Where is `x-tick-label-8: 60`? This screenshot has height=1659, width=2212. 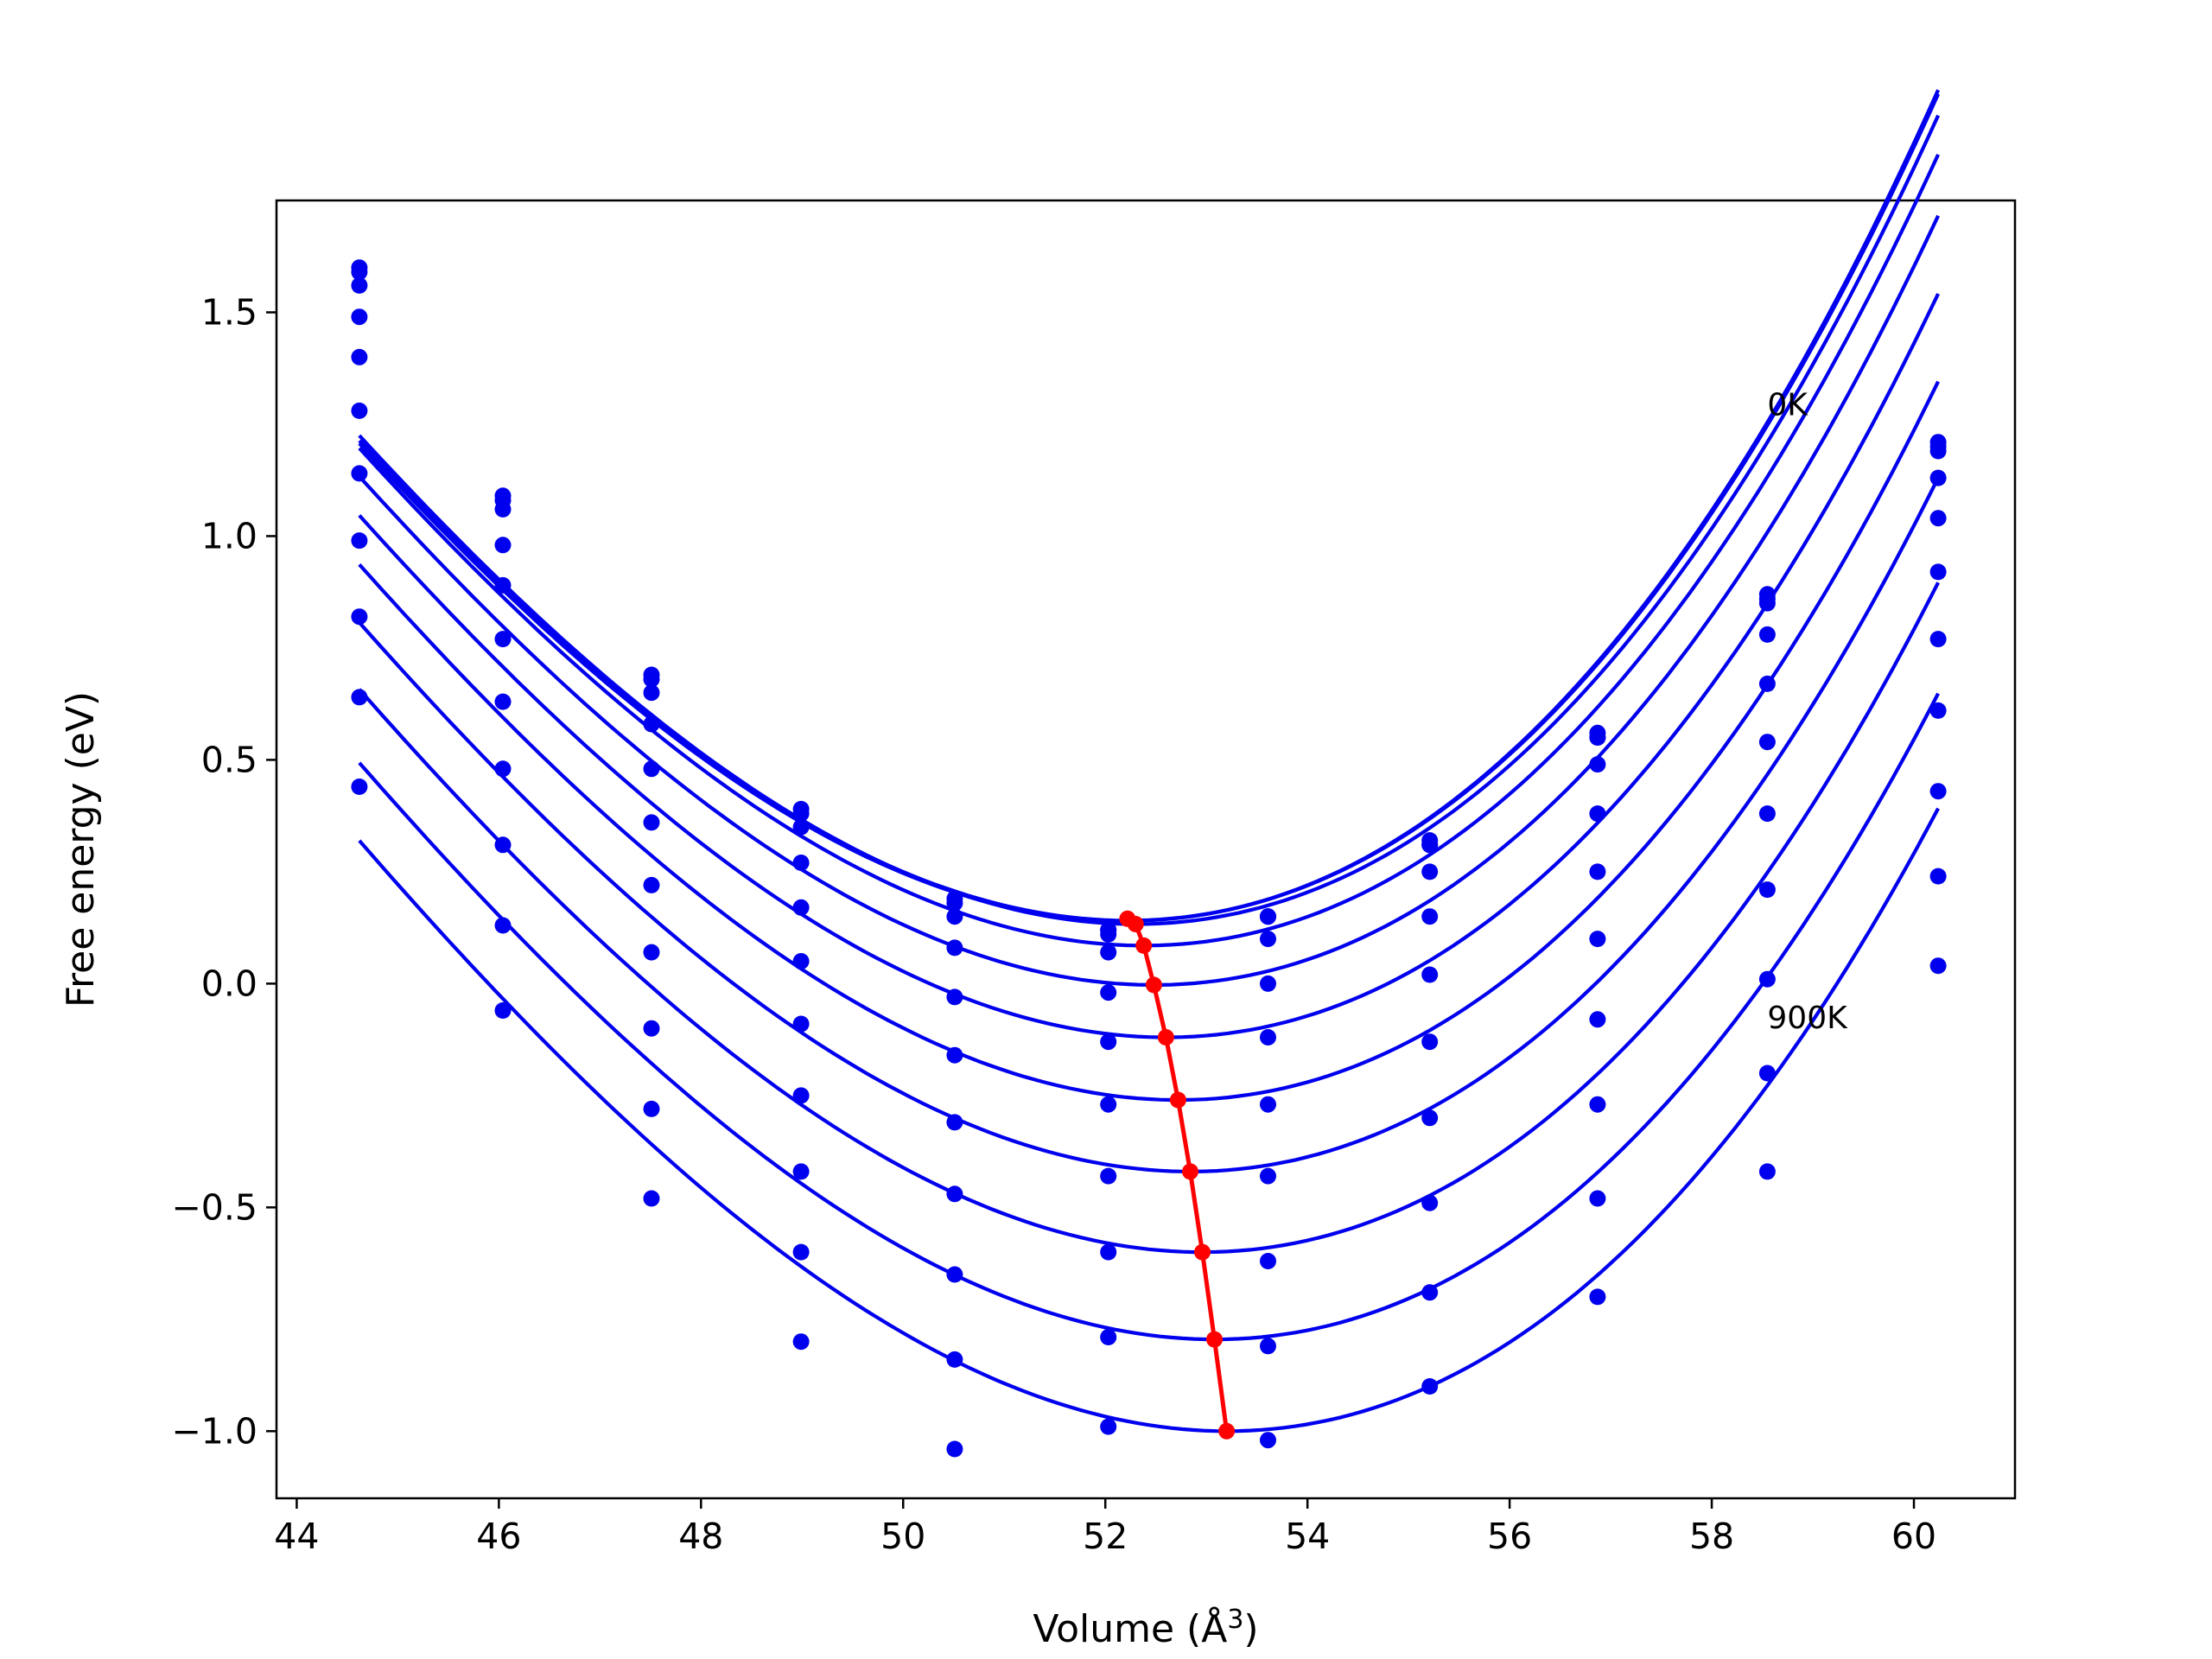
x-tick-label-8: 60 is located at coordinates (1913, 1536).